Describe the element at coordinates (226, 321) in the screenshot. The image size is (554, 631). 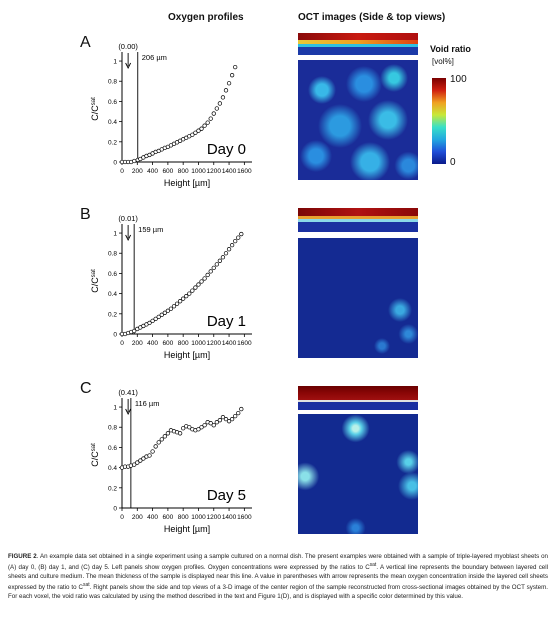
I see `day-label: Day 1` at that location.